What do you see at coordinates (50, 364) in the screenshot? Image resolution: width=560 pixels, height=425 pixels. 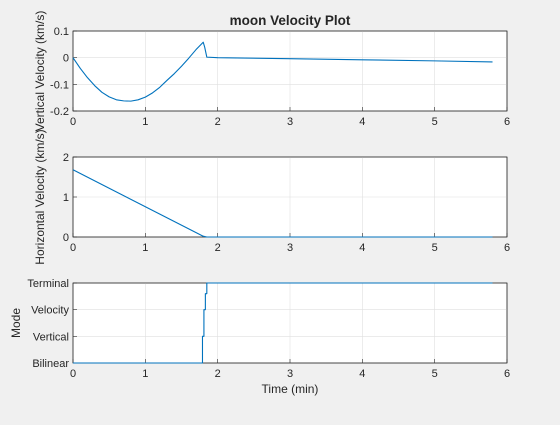 I see `y-tick-label: Bilinear` at bounding box center [50, 364].